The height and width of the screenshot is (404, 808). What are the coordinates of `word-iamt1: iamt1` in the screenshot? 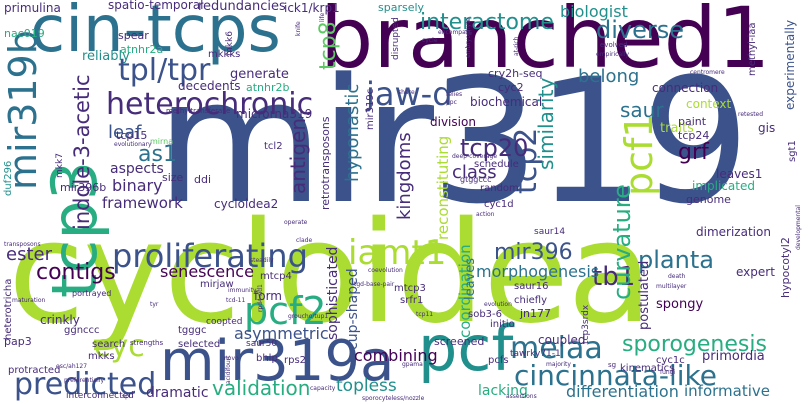 It's located at (397, 253).